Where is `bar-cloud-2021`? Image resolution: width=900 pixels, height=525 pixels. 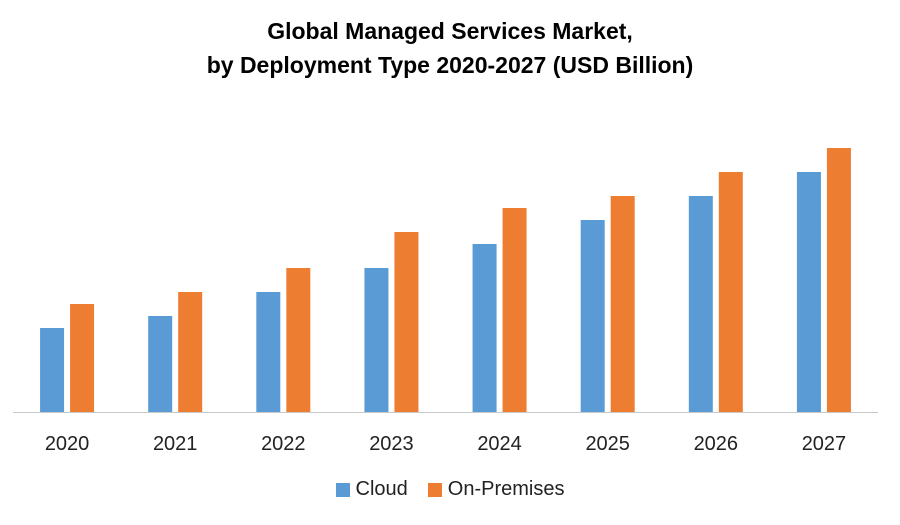 bar-cloud-2021 is located at coordinates (160, 364).